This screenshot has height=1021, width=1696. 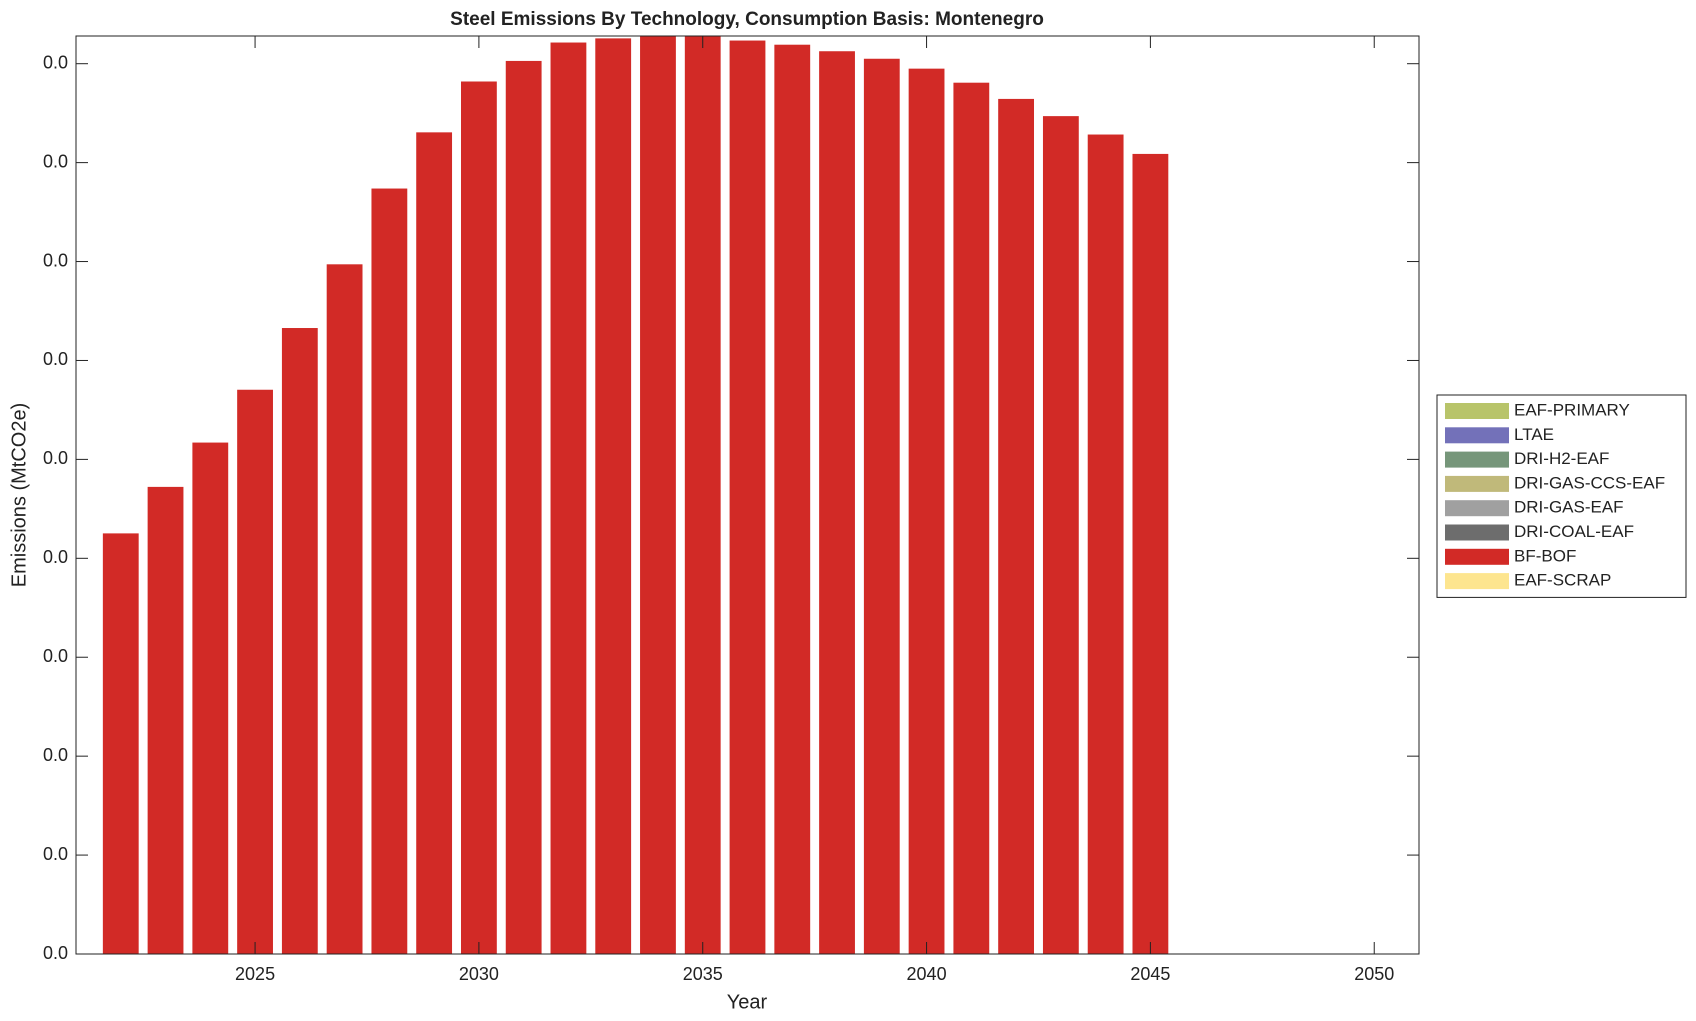 I want to click on legend-label: DRI-H2-EAF, so click(x=1561, y=458).